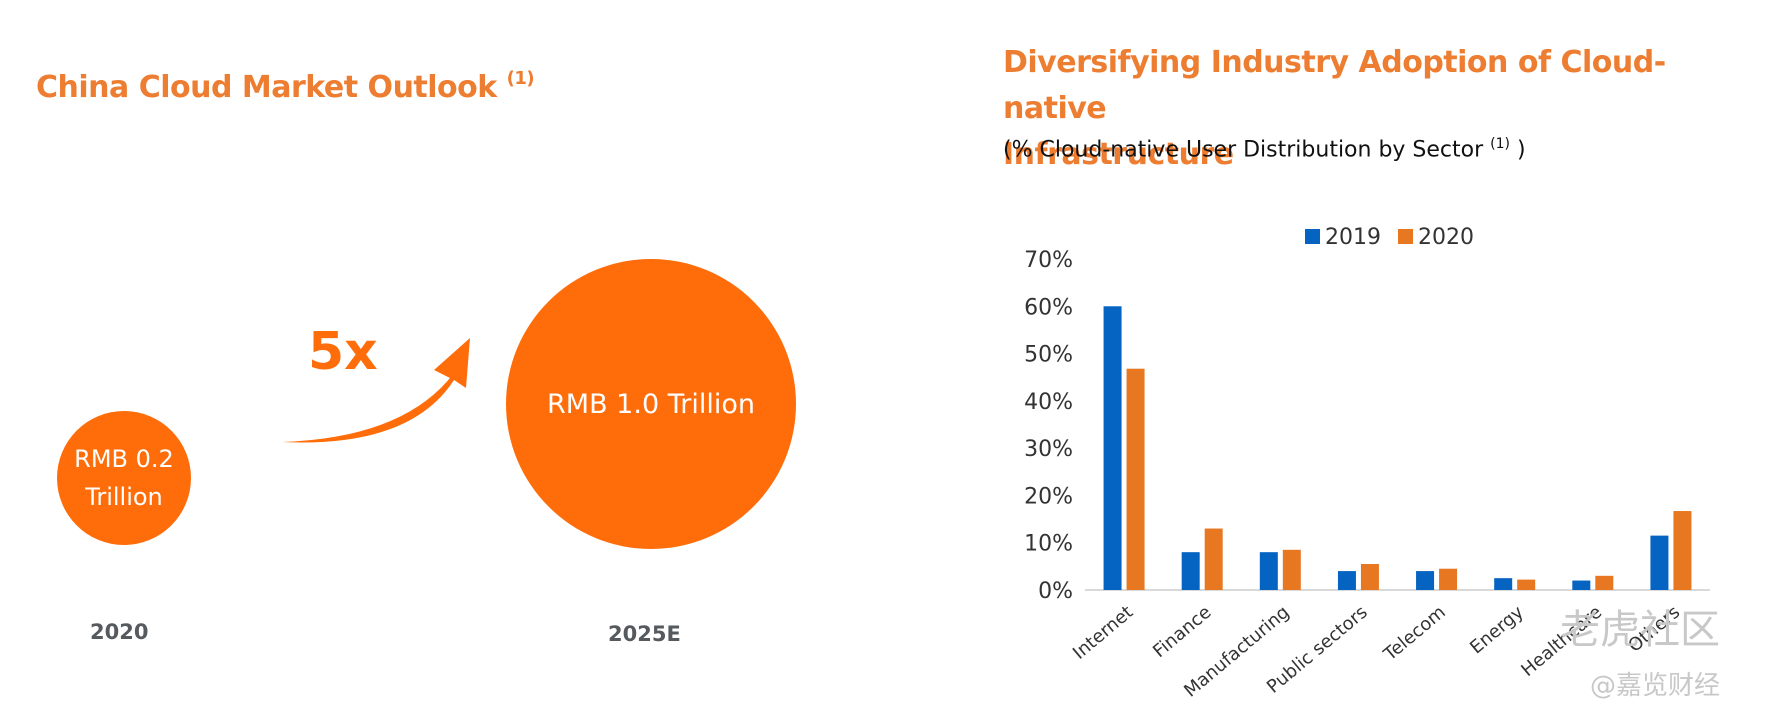 The height and width of the screenshot is (721, 1765). I want to click on market-2020-value-line1: RMB 0.2, so click(124, 459).